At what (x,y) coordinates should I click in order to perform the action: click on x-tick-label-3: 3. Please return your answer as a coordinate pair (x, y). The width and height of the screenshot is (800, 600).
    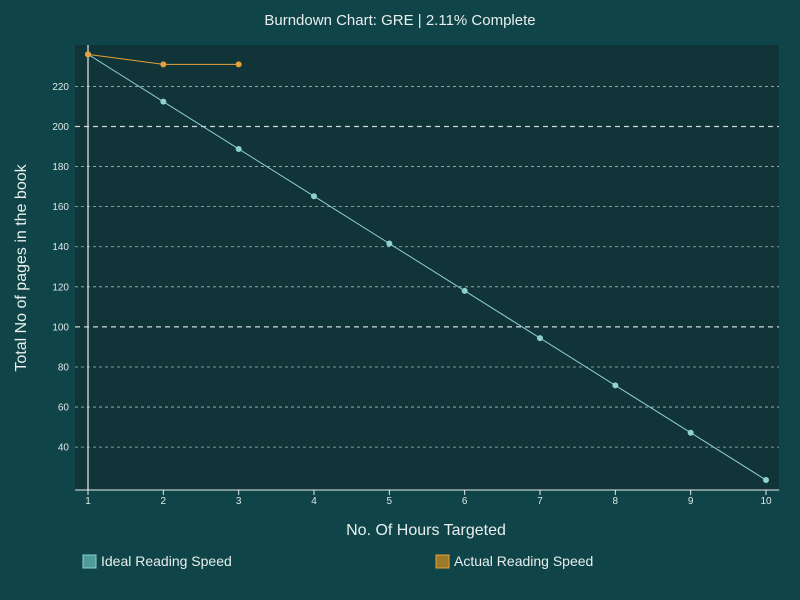
    Looking at the image, I should click on (239, 501).